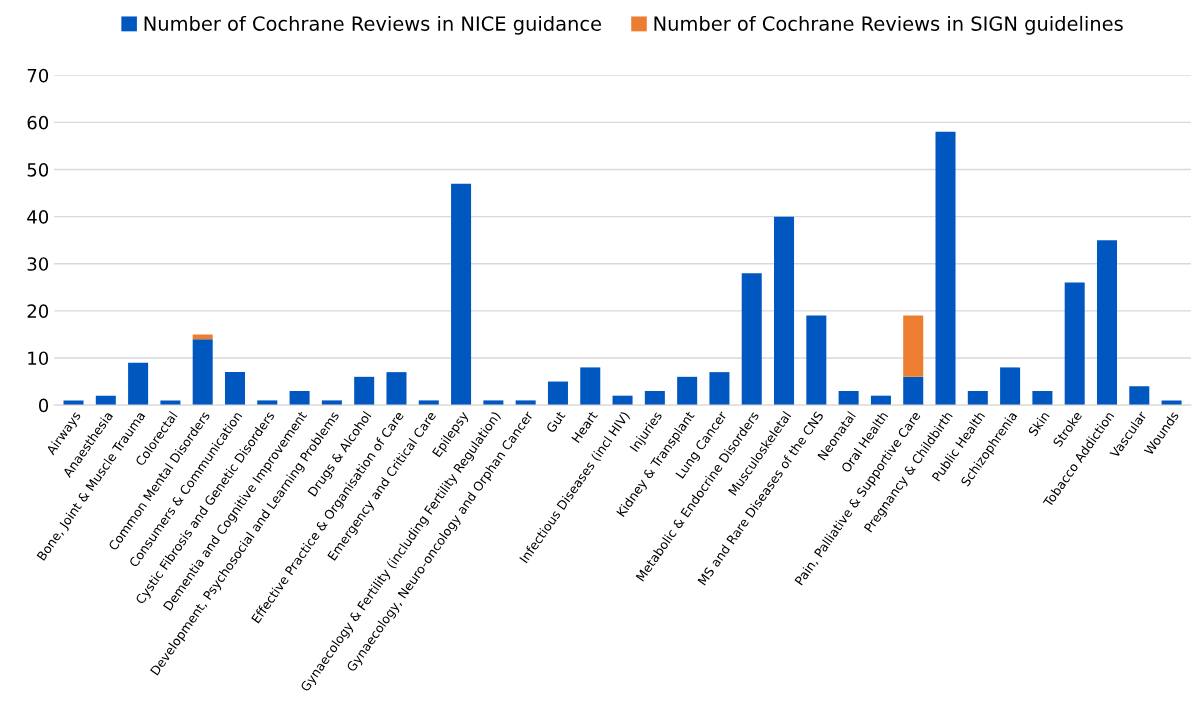 The width and height of the screenshot is (1203, 717). I want to click on legend-label: Number of Cochrane Reviews in SIGN guidelines, so click(888, 25).